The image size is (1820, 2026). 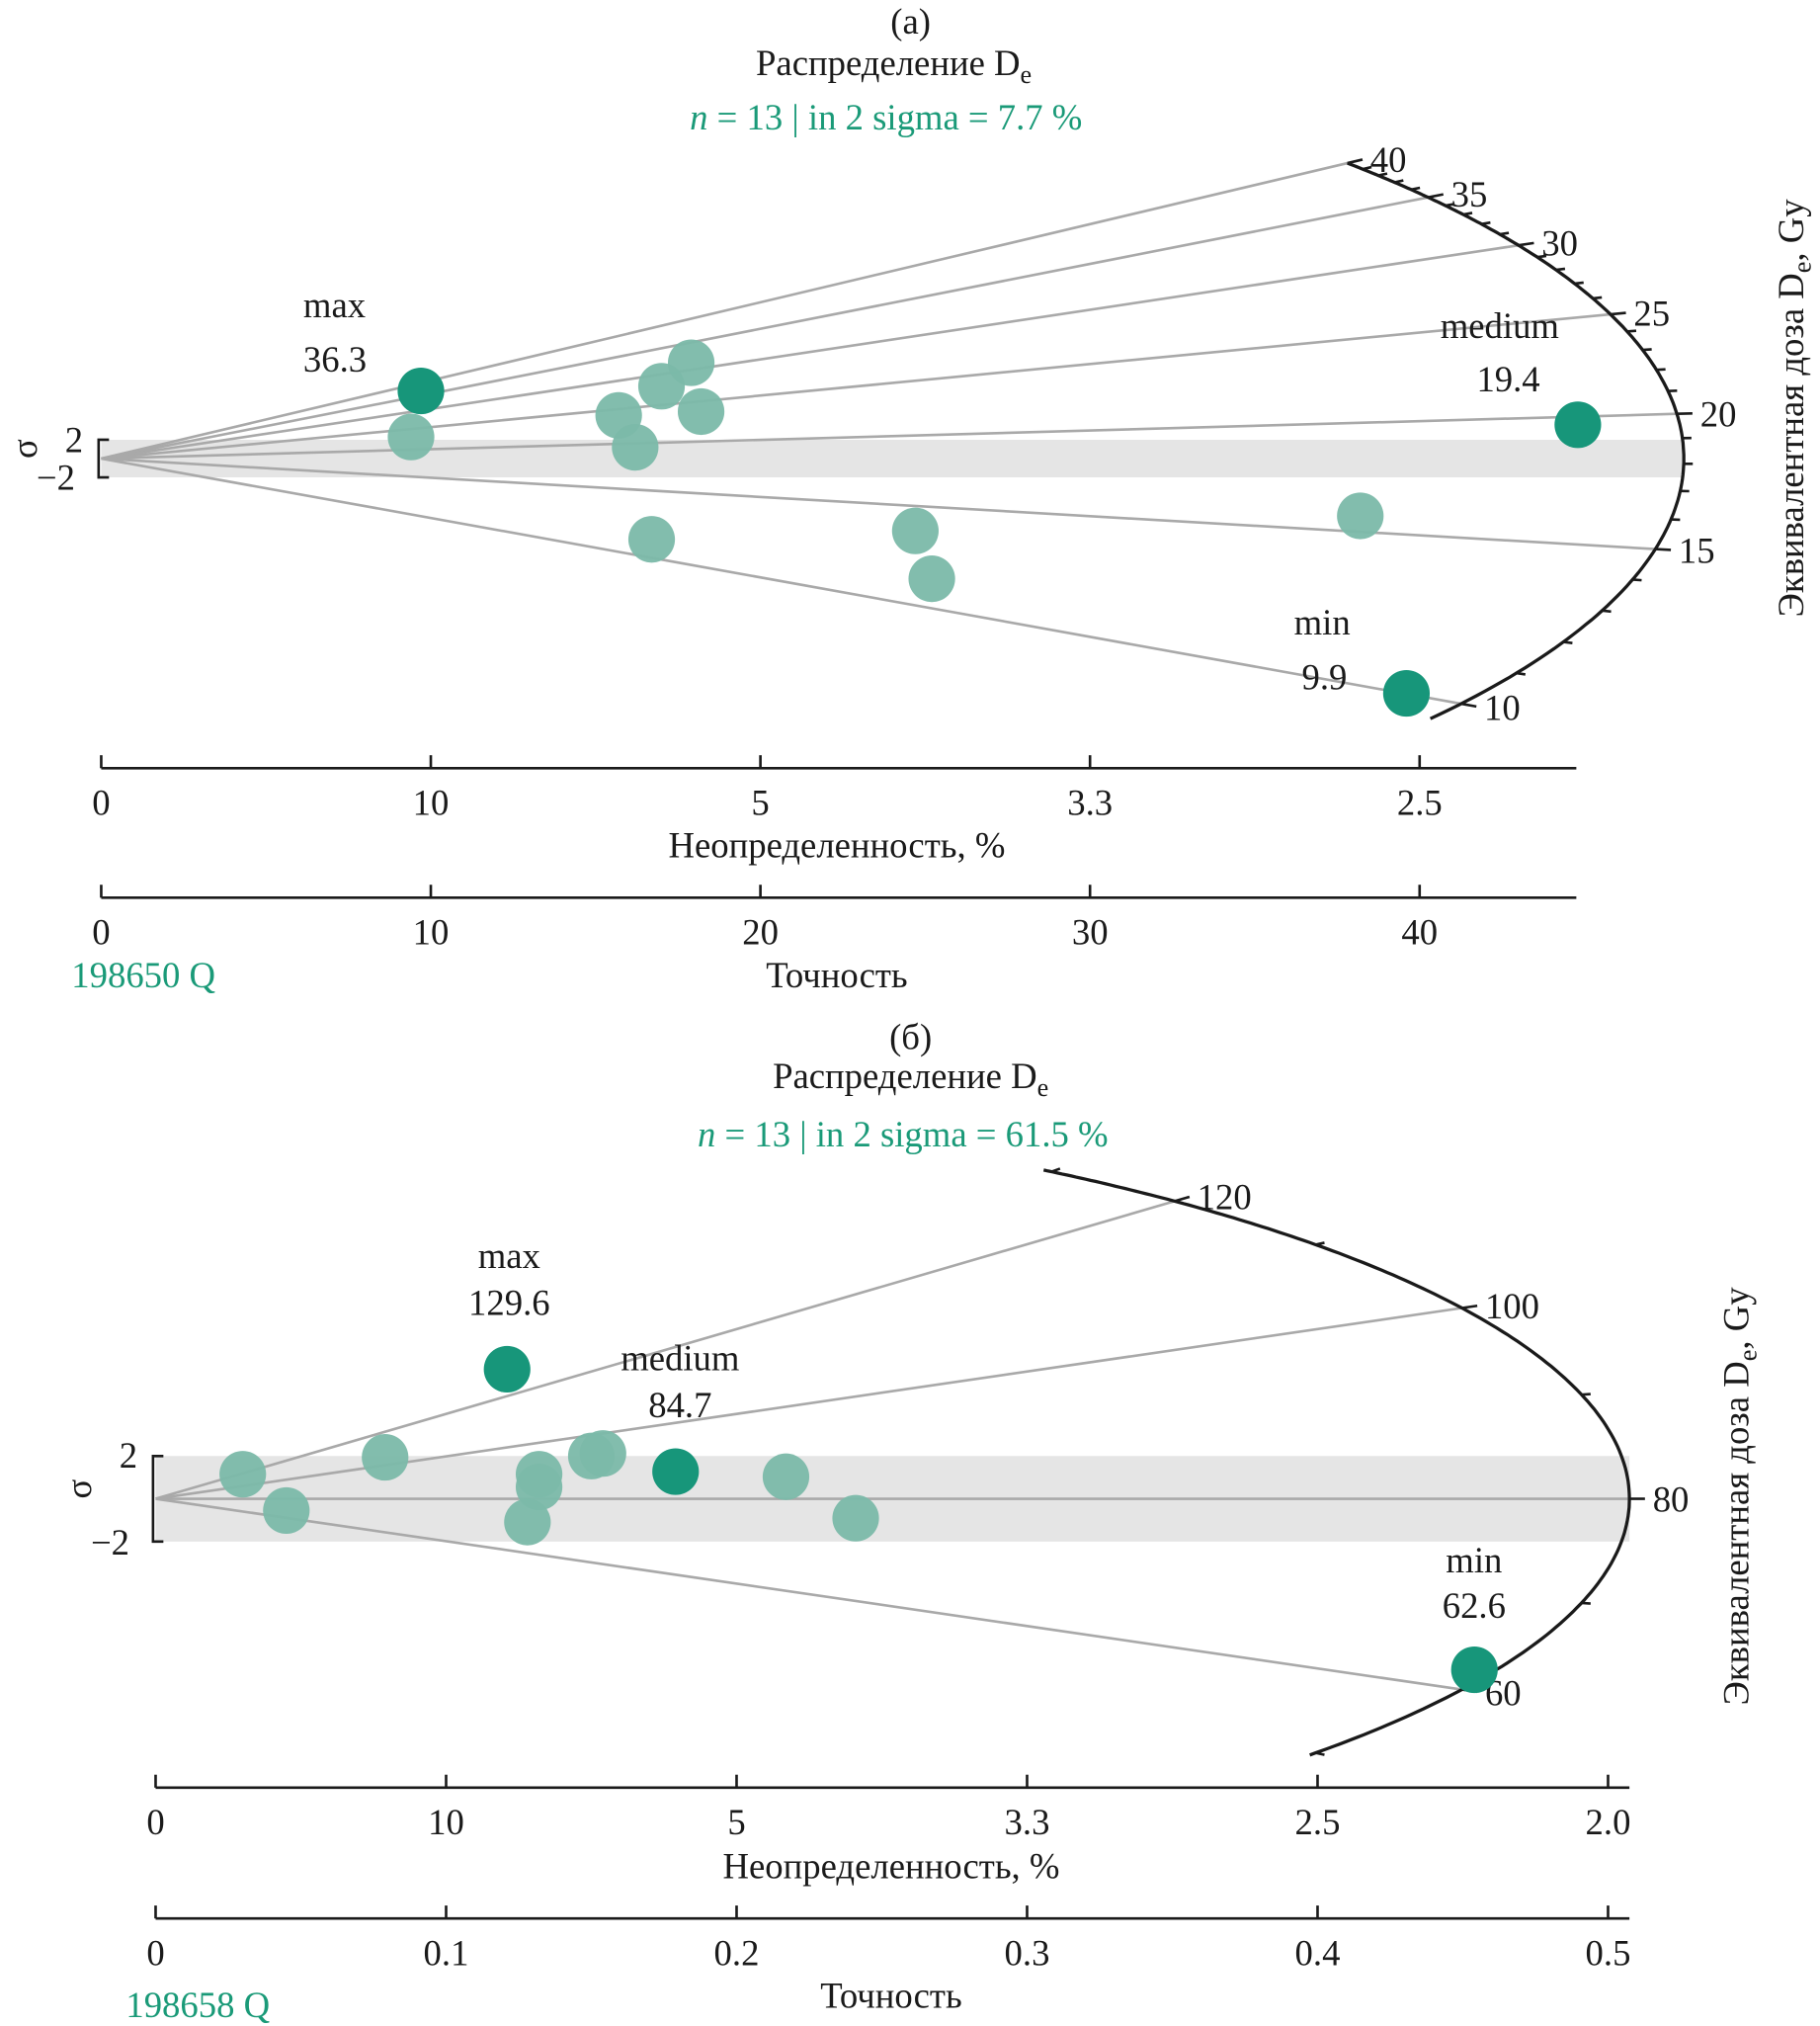 What do you see at coordinates (157, 1499) in the screenshot?
I see `sigma-bracket` at bounding box center [157, 1499].